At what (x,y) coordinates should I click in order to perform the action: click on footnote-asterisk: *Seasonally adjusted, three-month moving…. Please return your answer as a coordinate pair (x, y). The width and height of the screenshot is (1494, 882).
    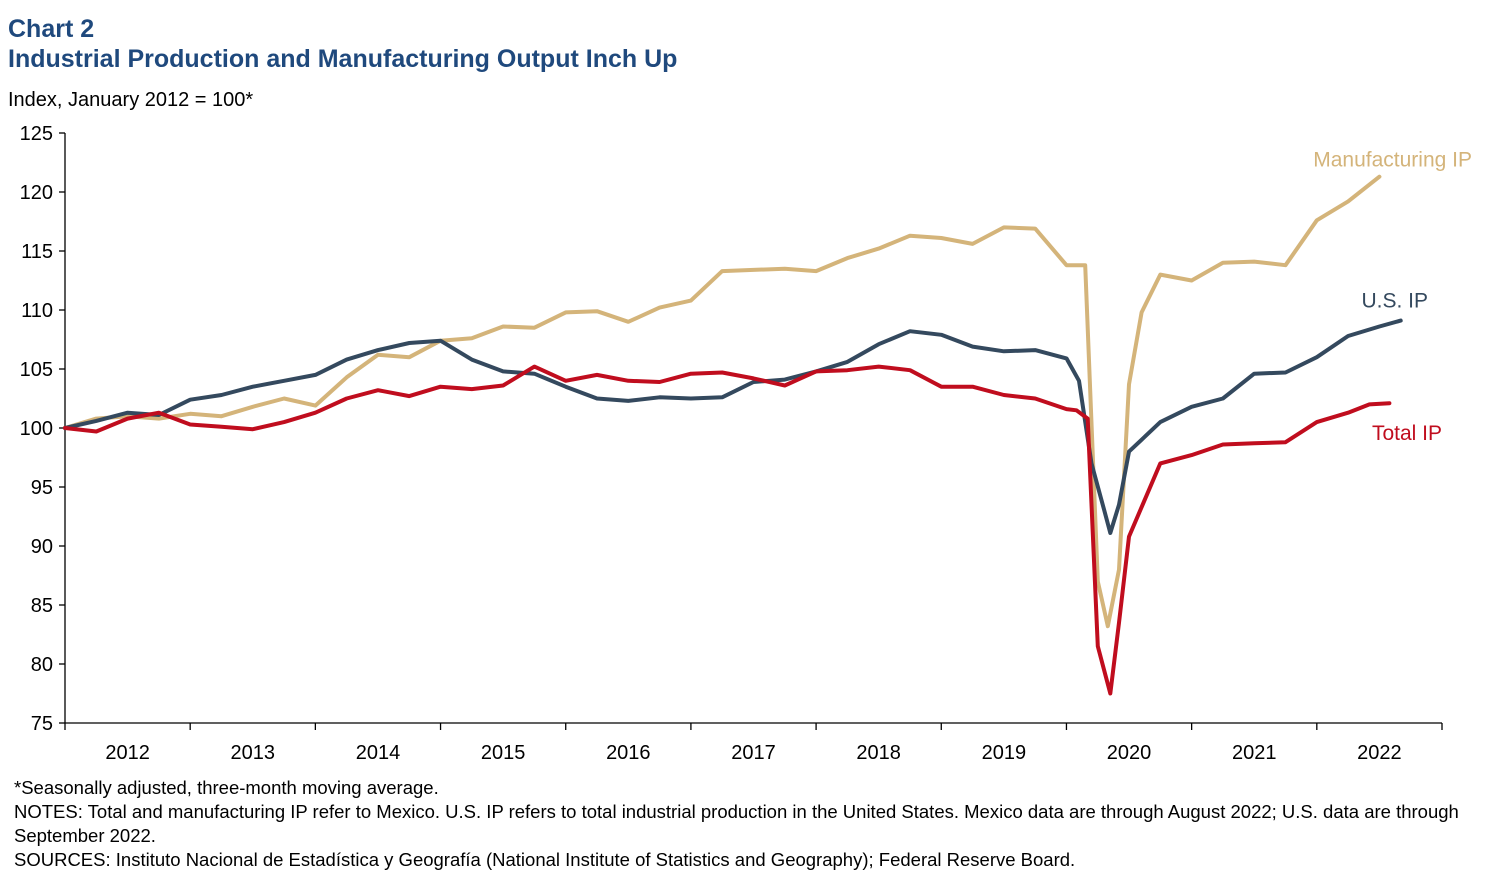
    Looking at the image, I should click on (226, 787).